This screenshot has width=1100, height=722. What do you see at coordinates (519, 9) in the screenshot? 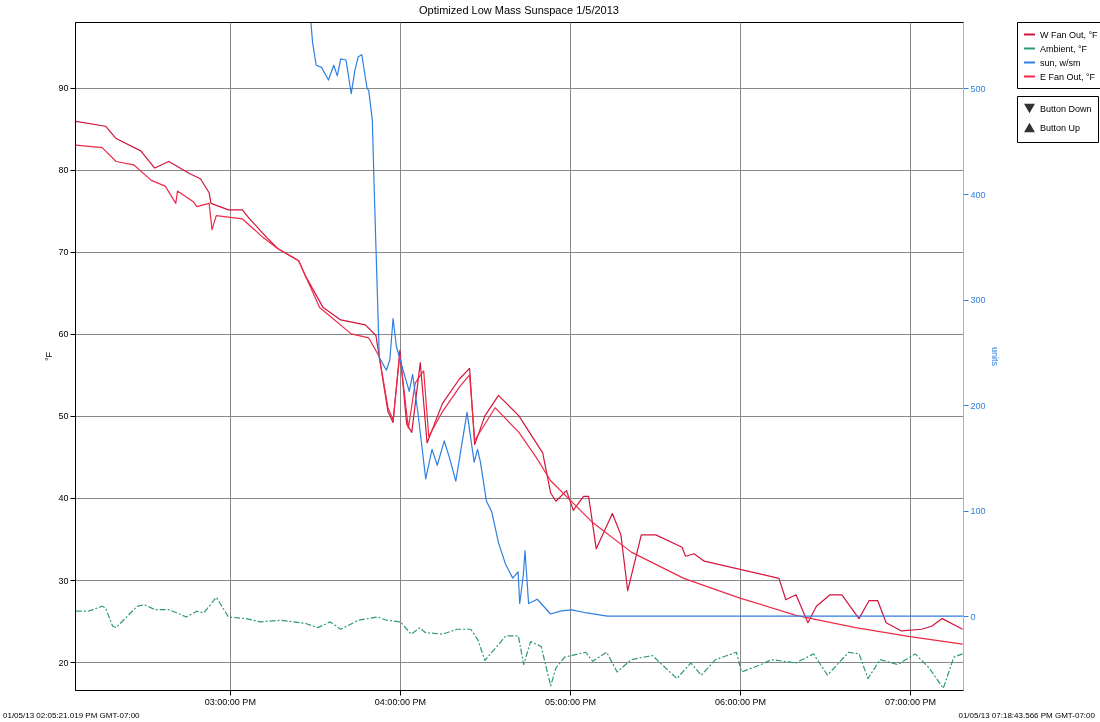
I see `chart-title: Optimized Low Mass Sunspace 1/5/2013` at bounding box center [519, 9].